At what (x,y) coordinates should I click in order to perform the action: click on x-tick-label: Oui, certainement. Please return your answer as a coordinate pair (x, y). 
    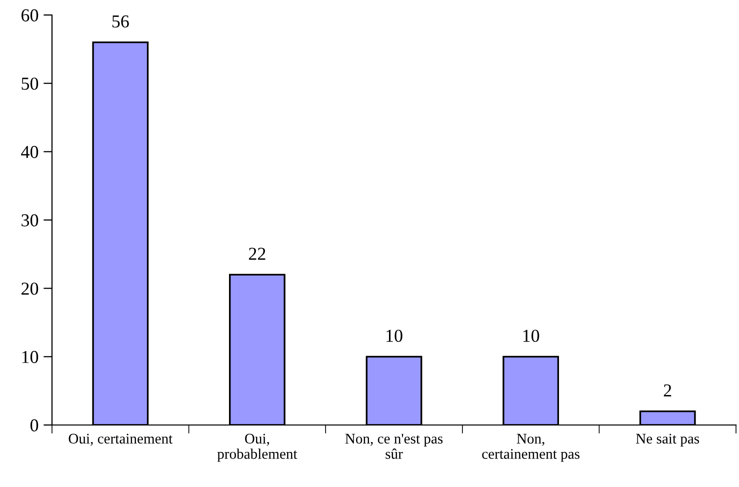
    Looking at the image, I should click on (120, 440).